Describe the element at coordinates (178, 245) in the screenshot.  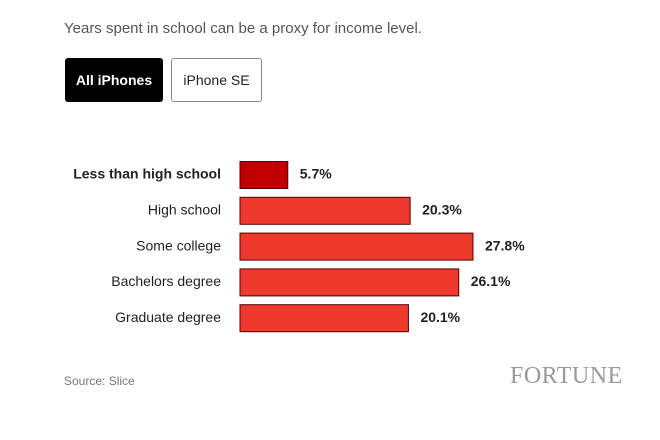
I see `category-label: Some college` at that location.